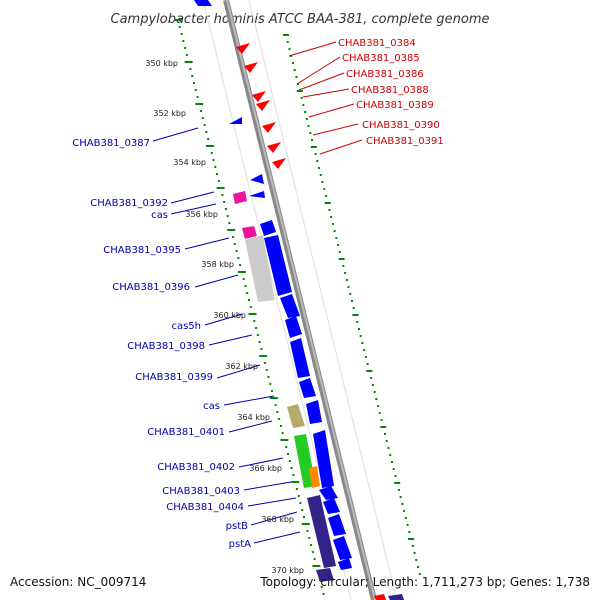  I want to click on gene-label: CHAB381_0401, so click(186, 432).